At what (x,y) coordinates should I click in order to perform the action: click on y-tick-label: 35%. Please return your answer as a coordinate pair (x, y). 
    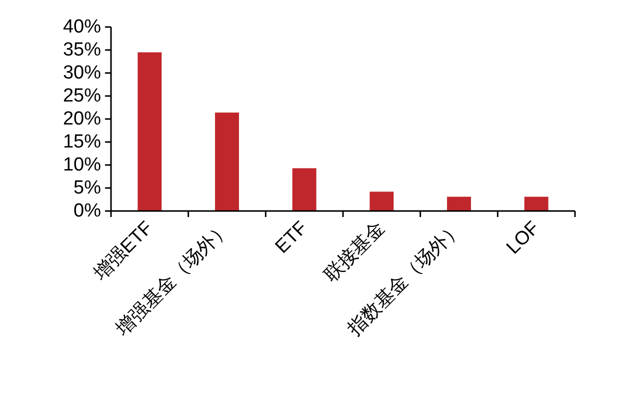
    Looking at the image, I should click on (82, 50).